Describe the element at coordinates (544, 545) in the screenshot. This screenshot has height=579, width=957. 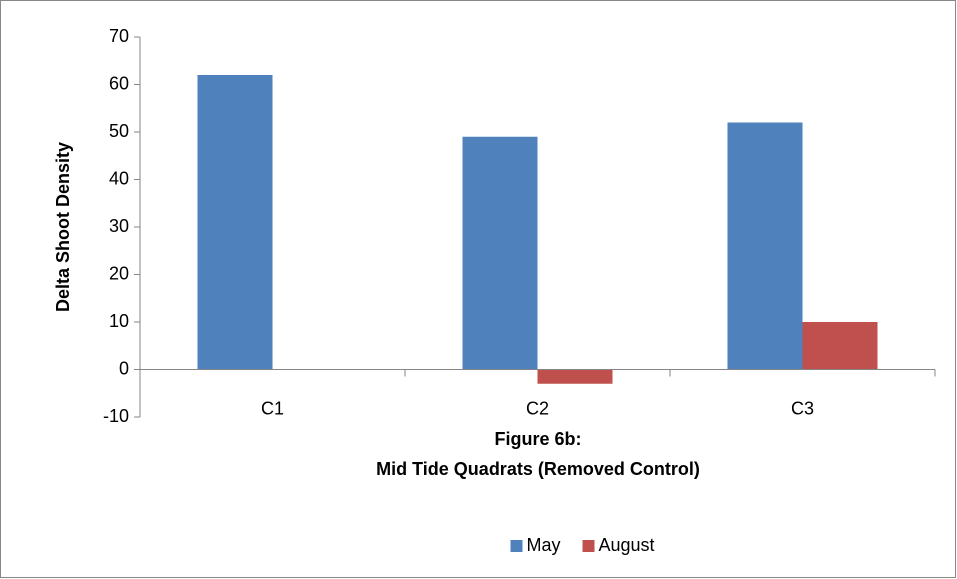
I see `legend-label: May` at that location.